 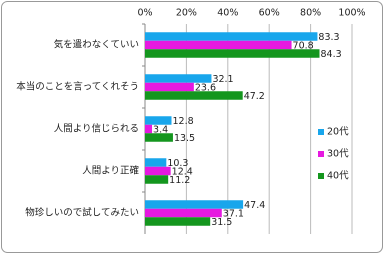 What do you see at coordinates (182, 121) in the screenshot?
I see `value-label: 12.8` at bounding box center [182, 121].